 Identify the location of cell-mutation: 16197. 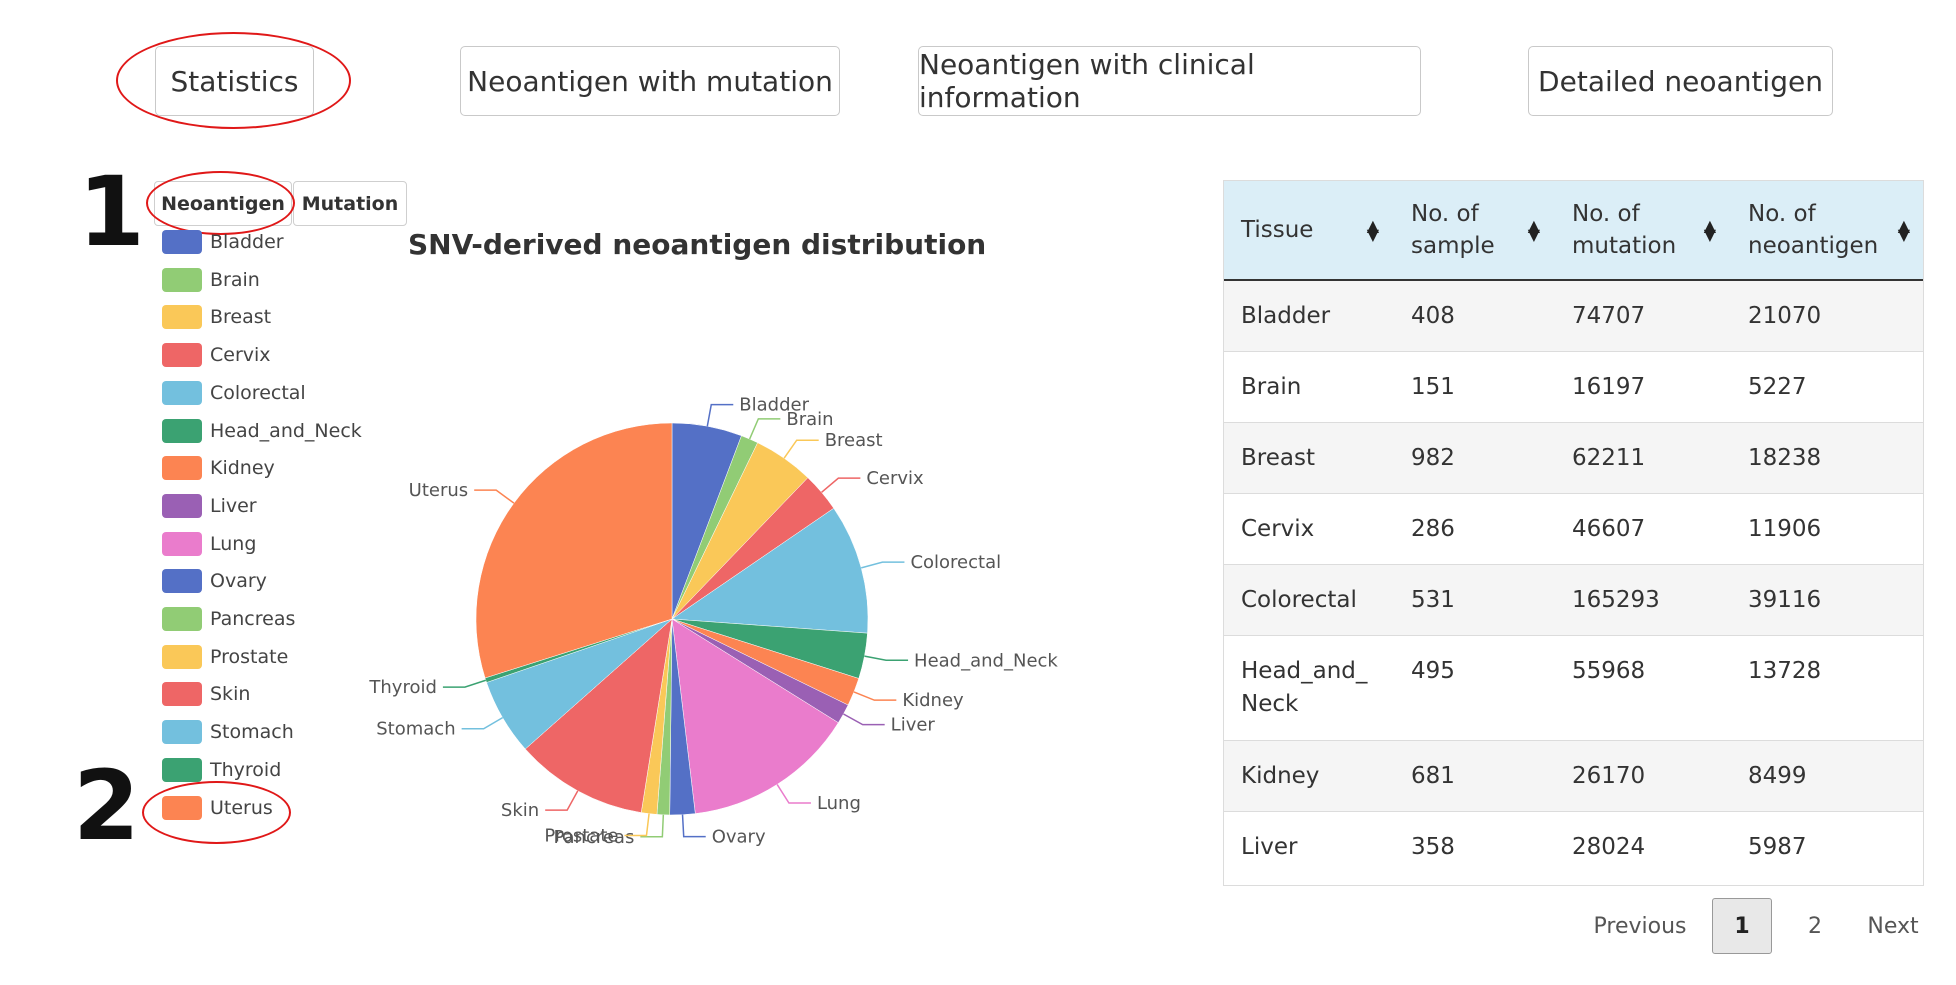
(1642, 386).